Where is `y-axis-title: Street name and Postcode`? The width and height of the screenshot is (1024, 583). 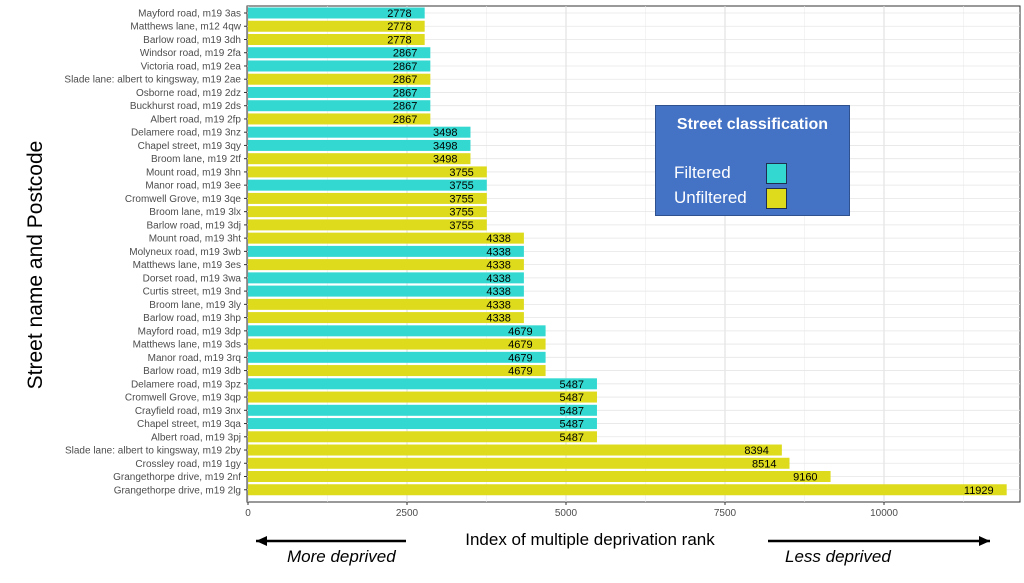 y-axis-title: Street name and Postcode is located at coordinates (35, 265).